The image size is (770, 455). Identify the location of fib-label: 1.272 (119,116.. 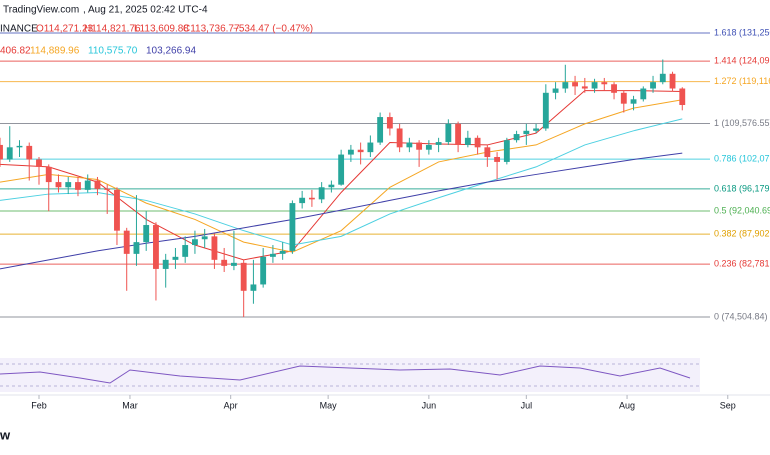
(742, 81).